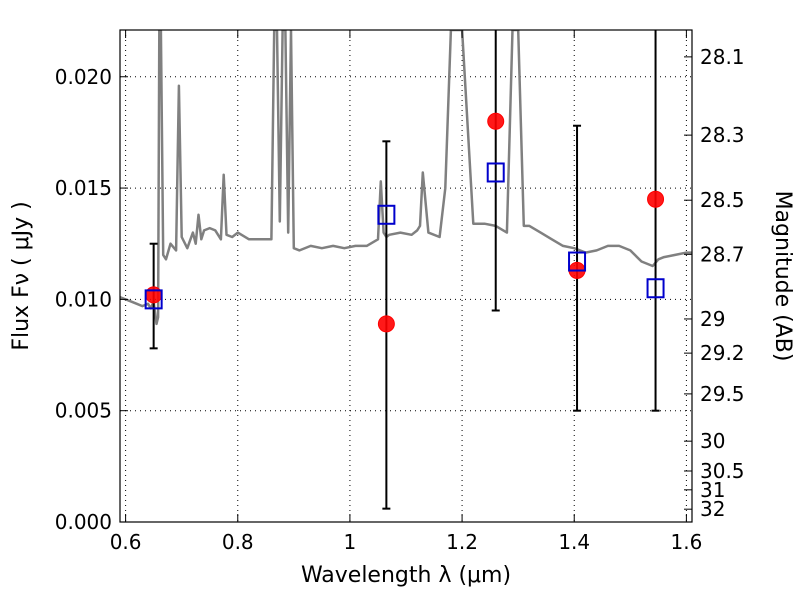 This screenshot has width=800, height=600. I want to click on y-tick-label: 0.020, so click(83, 77).